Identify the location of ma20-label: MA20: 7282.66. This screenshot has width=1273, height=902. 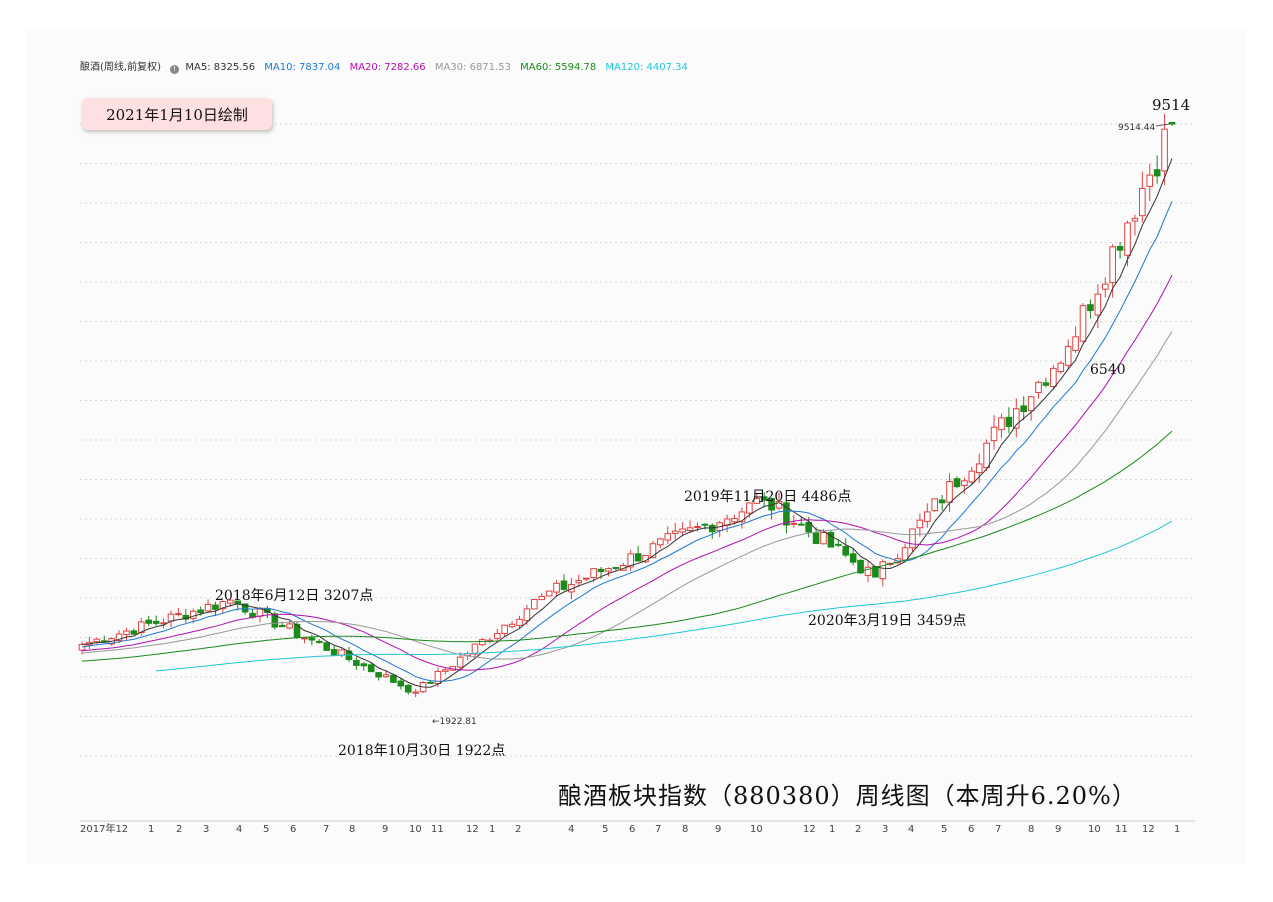
(387, 67).